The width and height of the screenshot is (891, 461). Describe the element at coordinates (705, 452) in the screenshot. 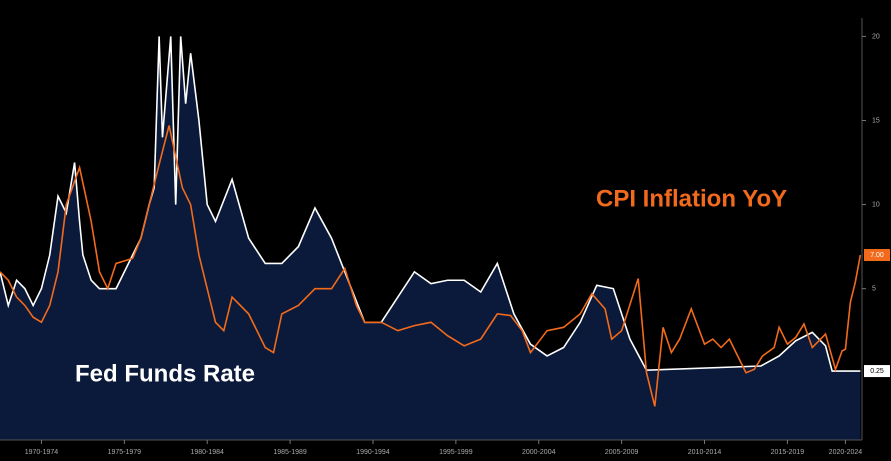

I see `x-tick-label: 2010-2014` at that location.